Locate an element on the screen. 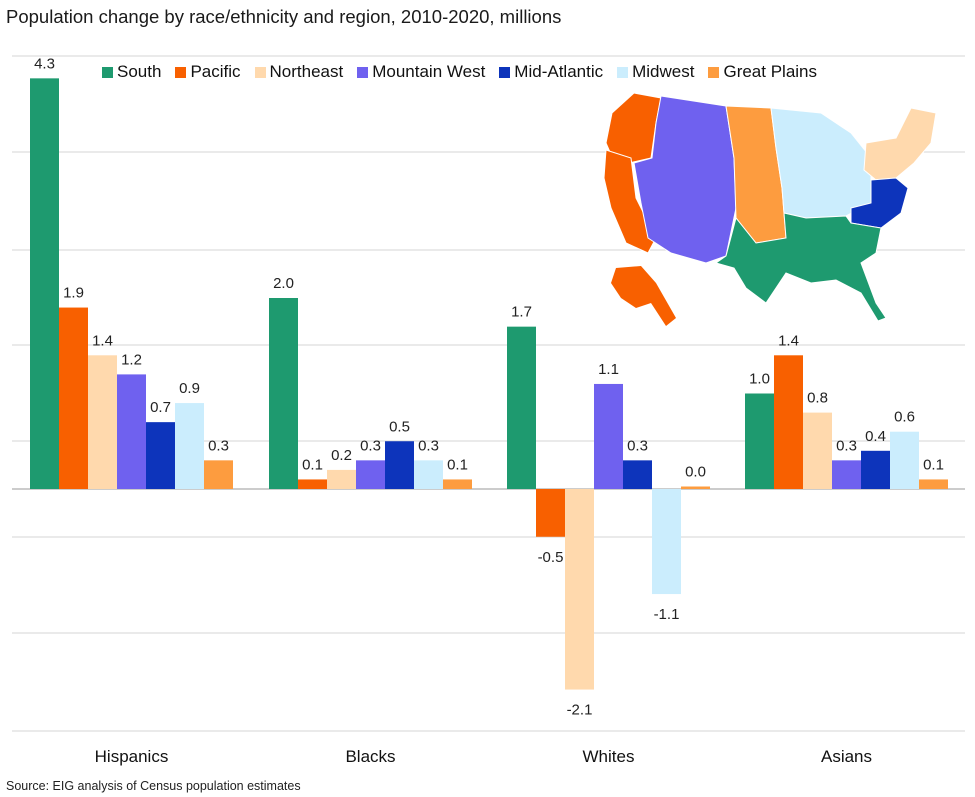  data-label: 0.8 is located at coordinates (817, 398).